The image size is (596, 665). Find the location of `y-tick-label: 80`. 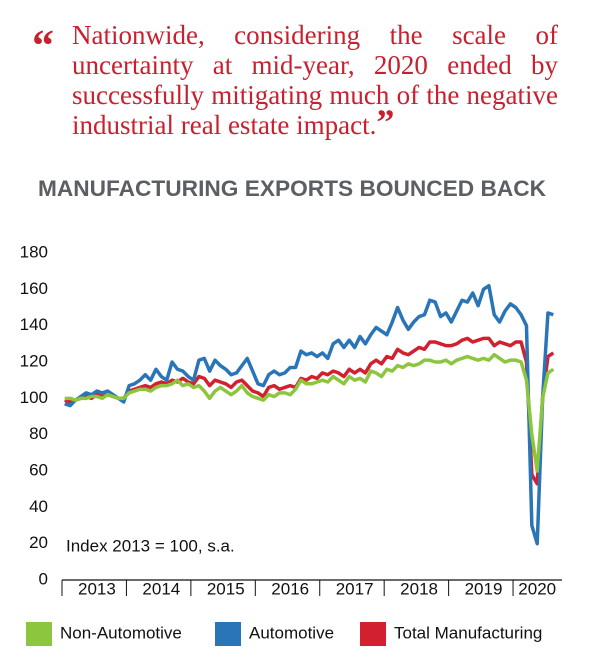

y-tick-label: 80 is located at coordinates (38, 433).